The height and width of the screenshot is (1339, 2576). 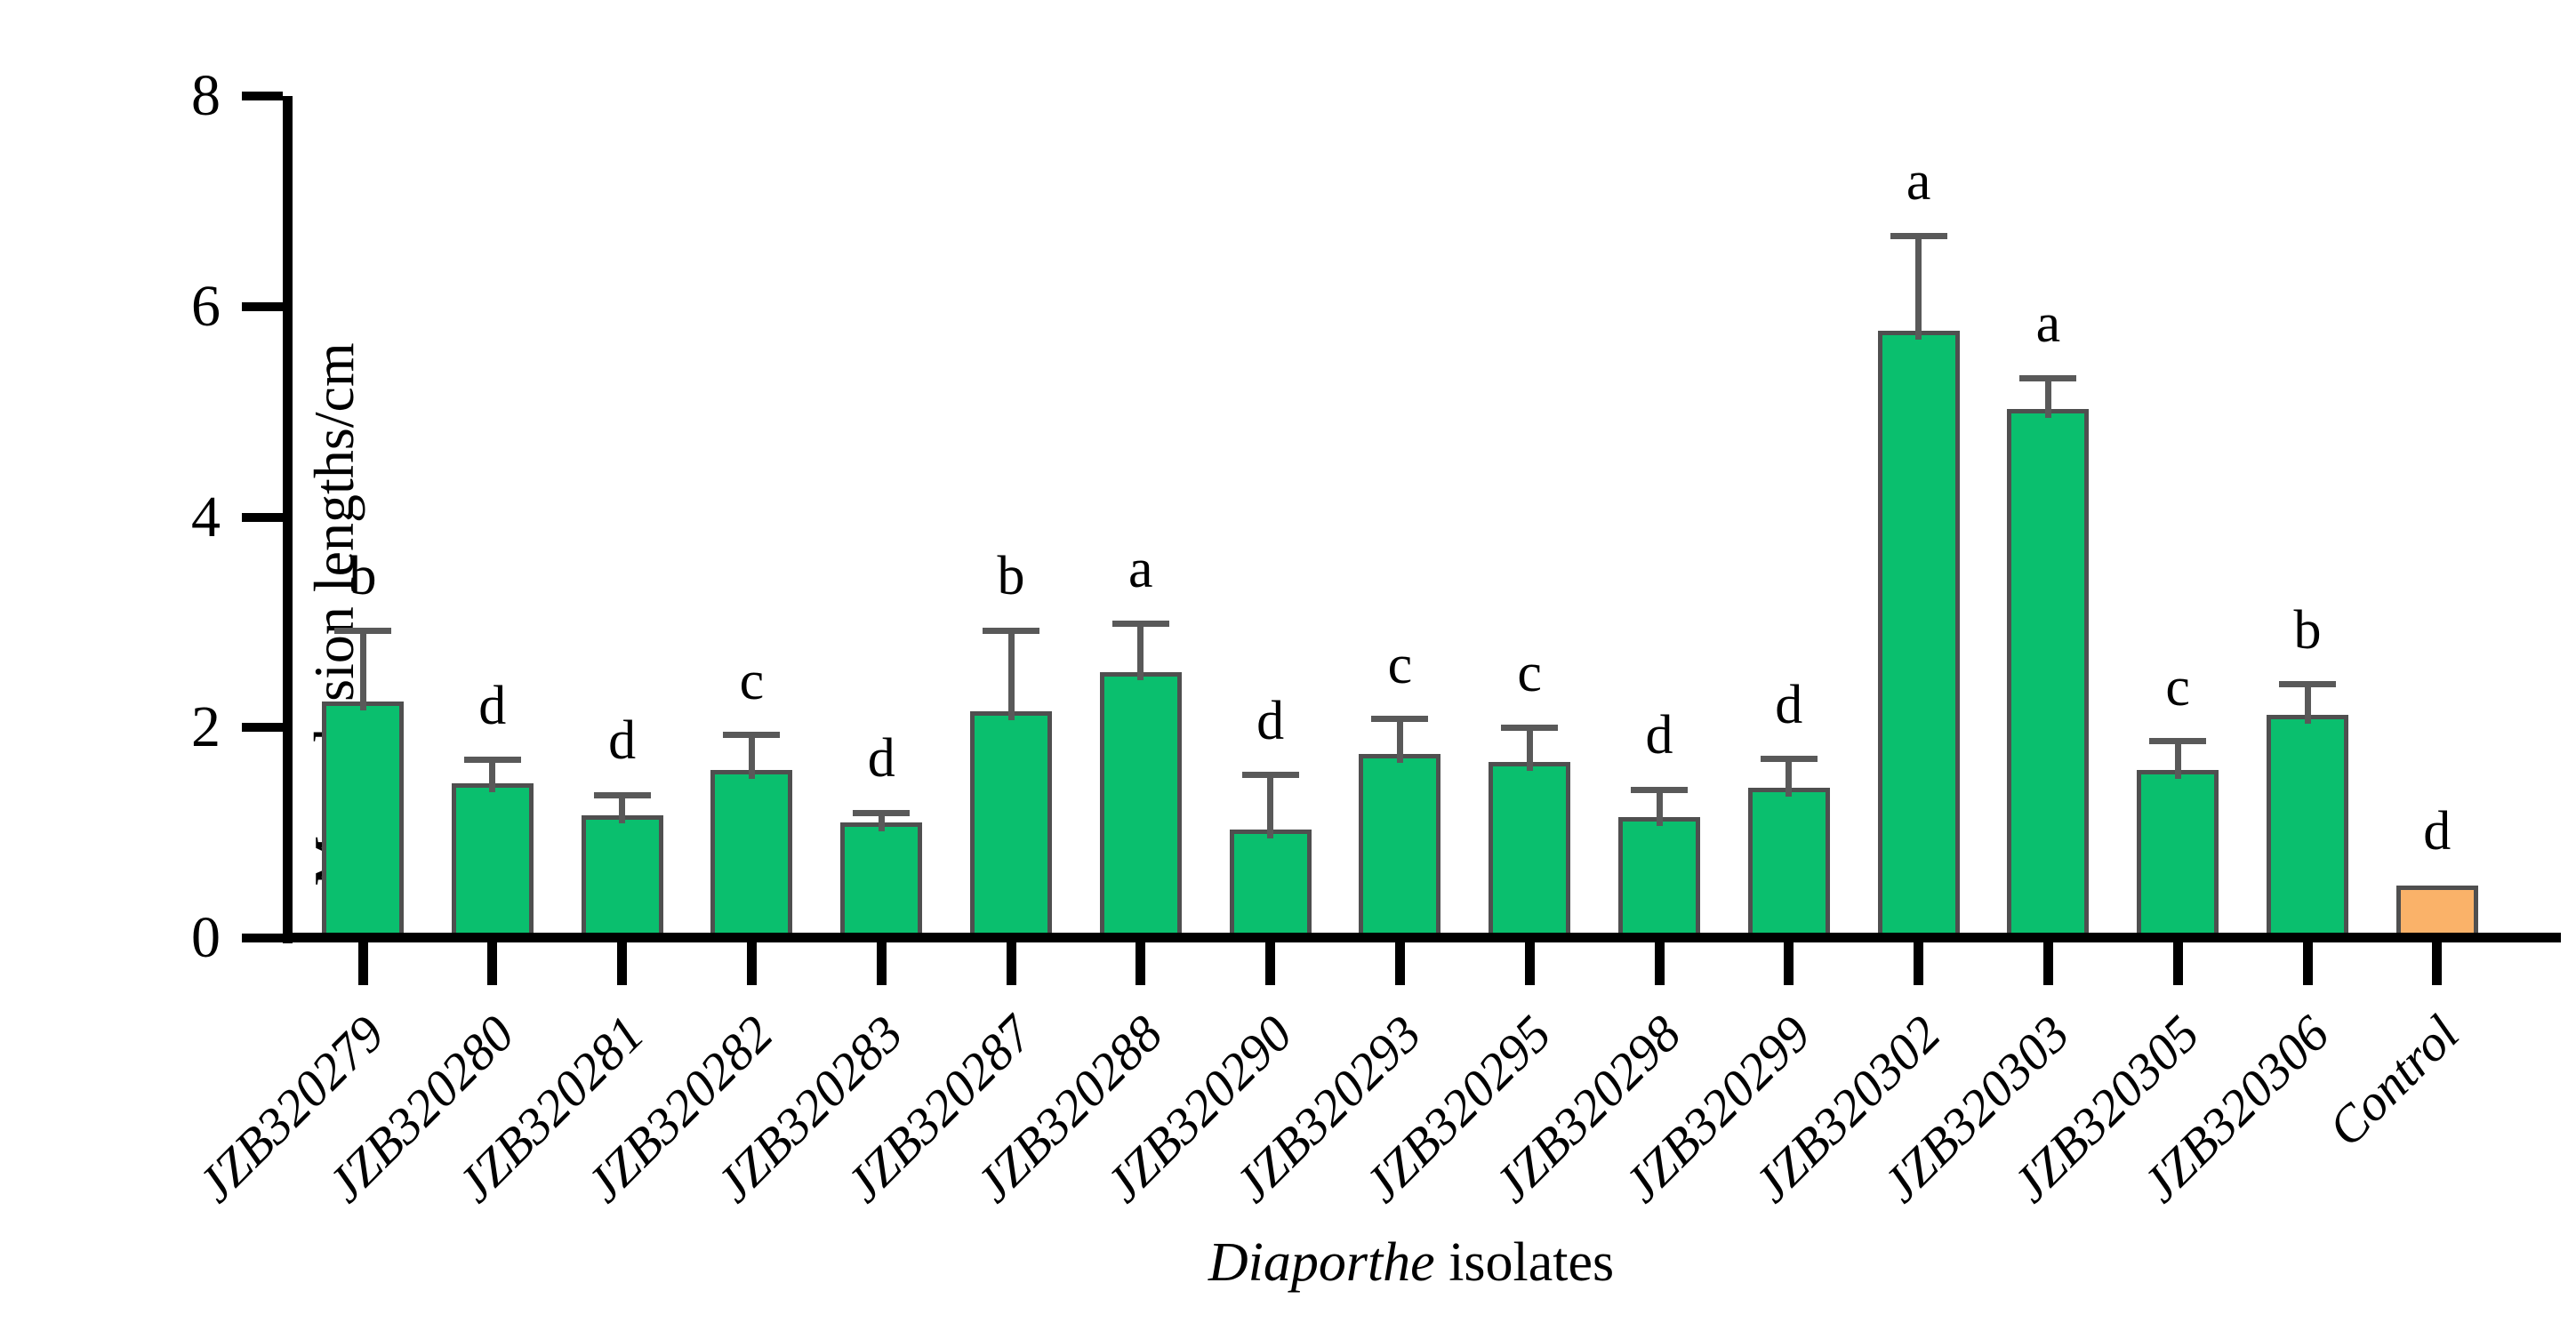 I want to click on x-axis-line, so click(x=1422, y=937).